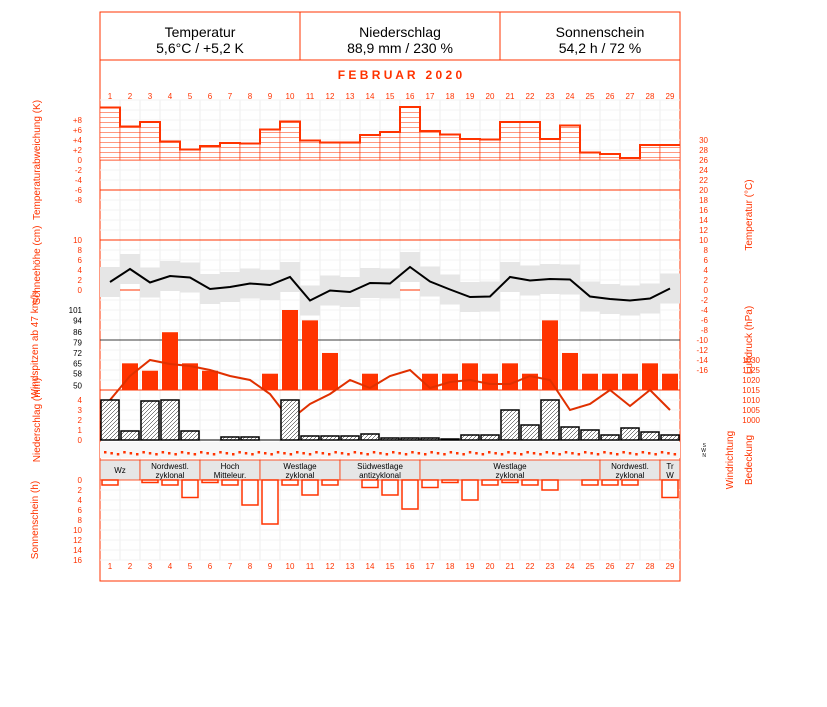 The width and height of the screenshot is (827, 707). I want to click on day-label-top: 23, so click(550, 96).